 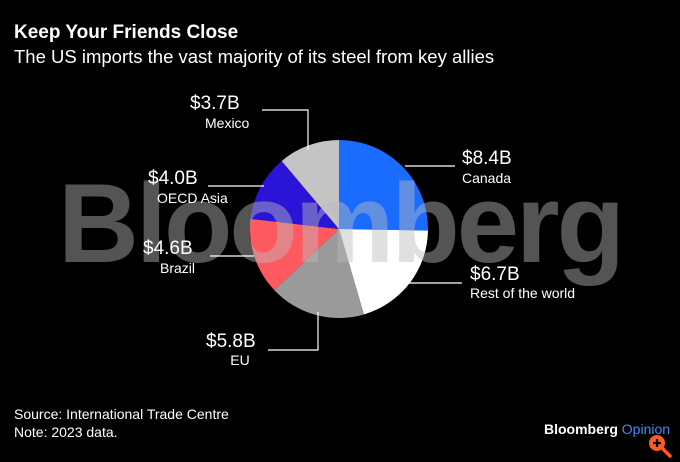 I want to click on data-label-oecd-asia: $4.0B, so click(x=173, y=178).